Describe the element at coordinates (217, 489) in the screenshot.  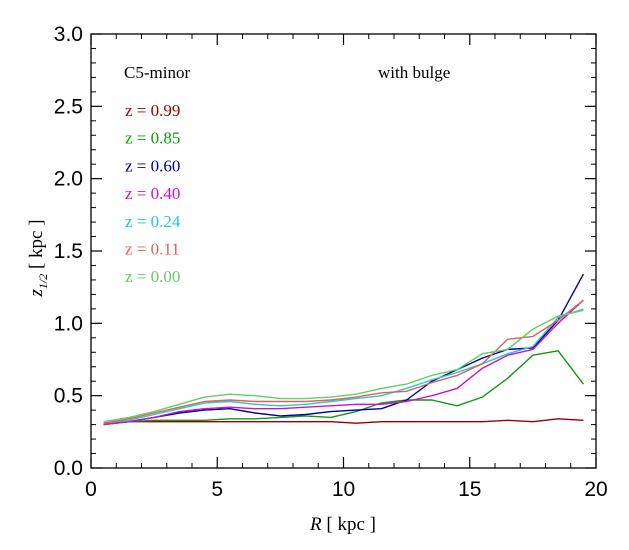
I see `x-tick-label-1: 5` at that location.